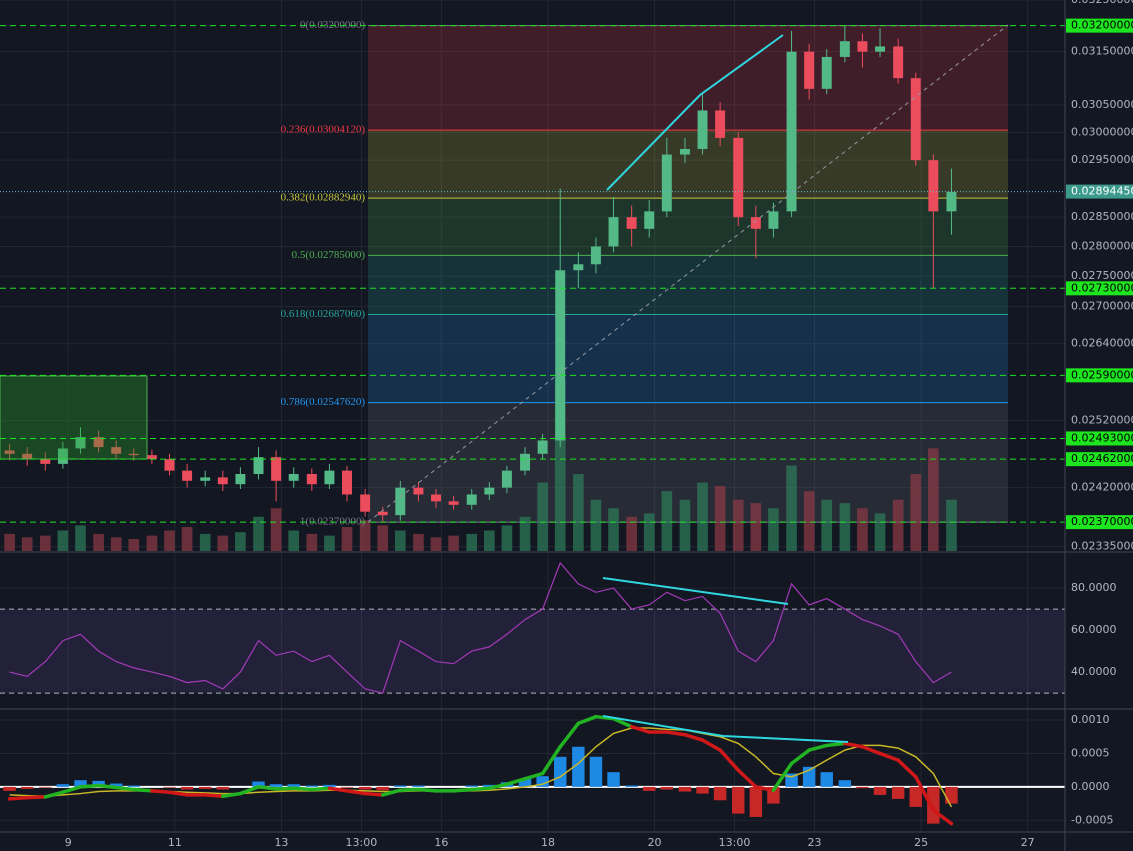  What do you see at coordinates (1028, 842) in the screenshot?
I see `x-tick-label: 27` at bounding box center [1028, 842].